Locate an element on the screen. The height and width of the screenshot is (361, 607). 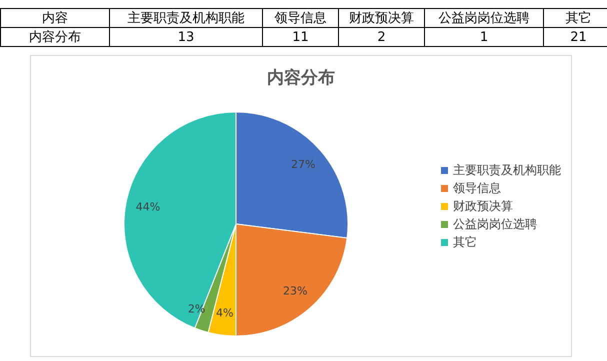
data-label: 44% is located at coordinates (148, 207).